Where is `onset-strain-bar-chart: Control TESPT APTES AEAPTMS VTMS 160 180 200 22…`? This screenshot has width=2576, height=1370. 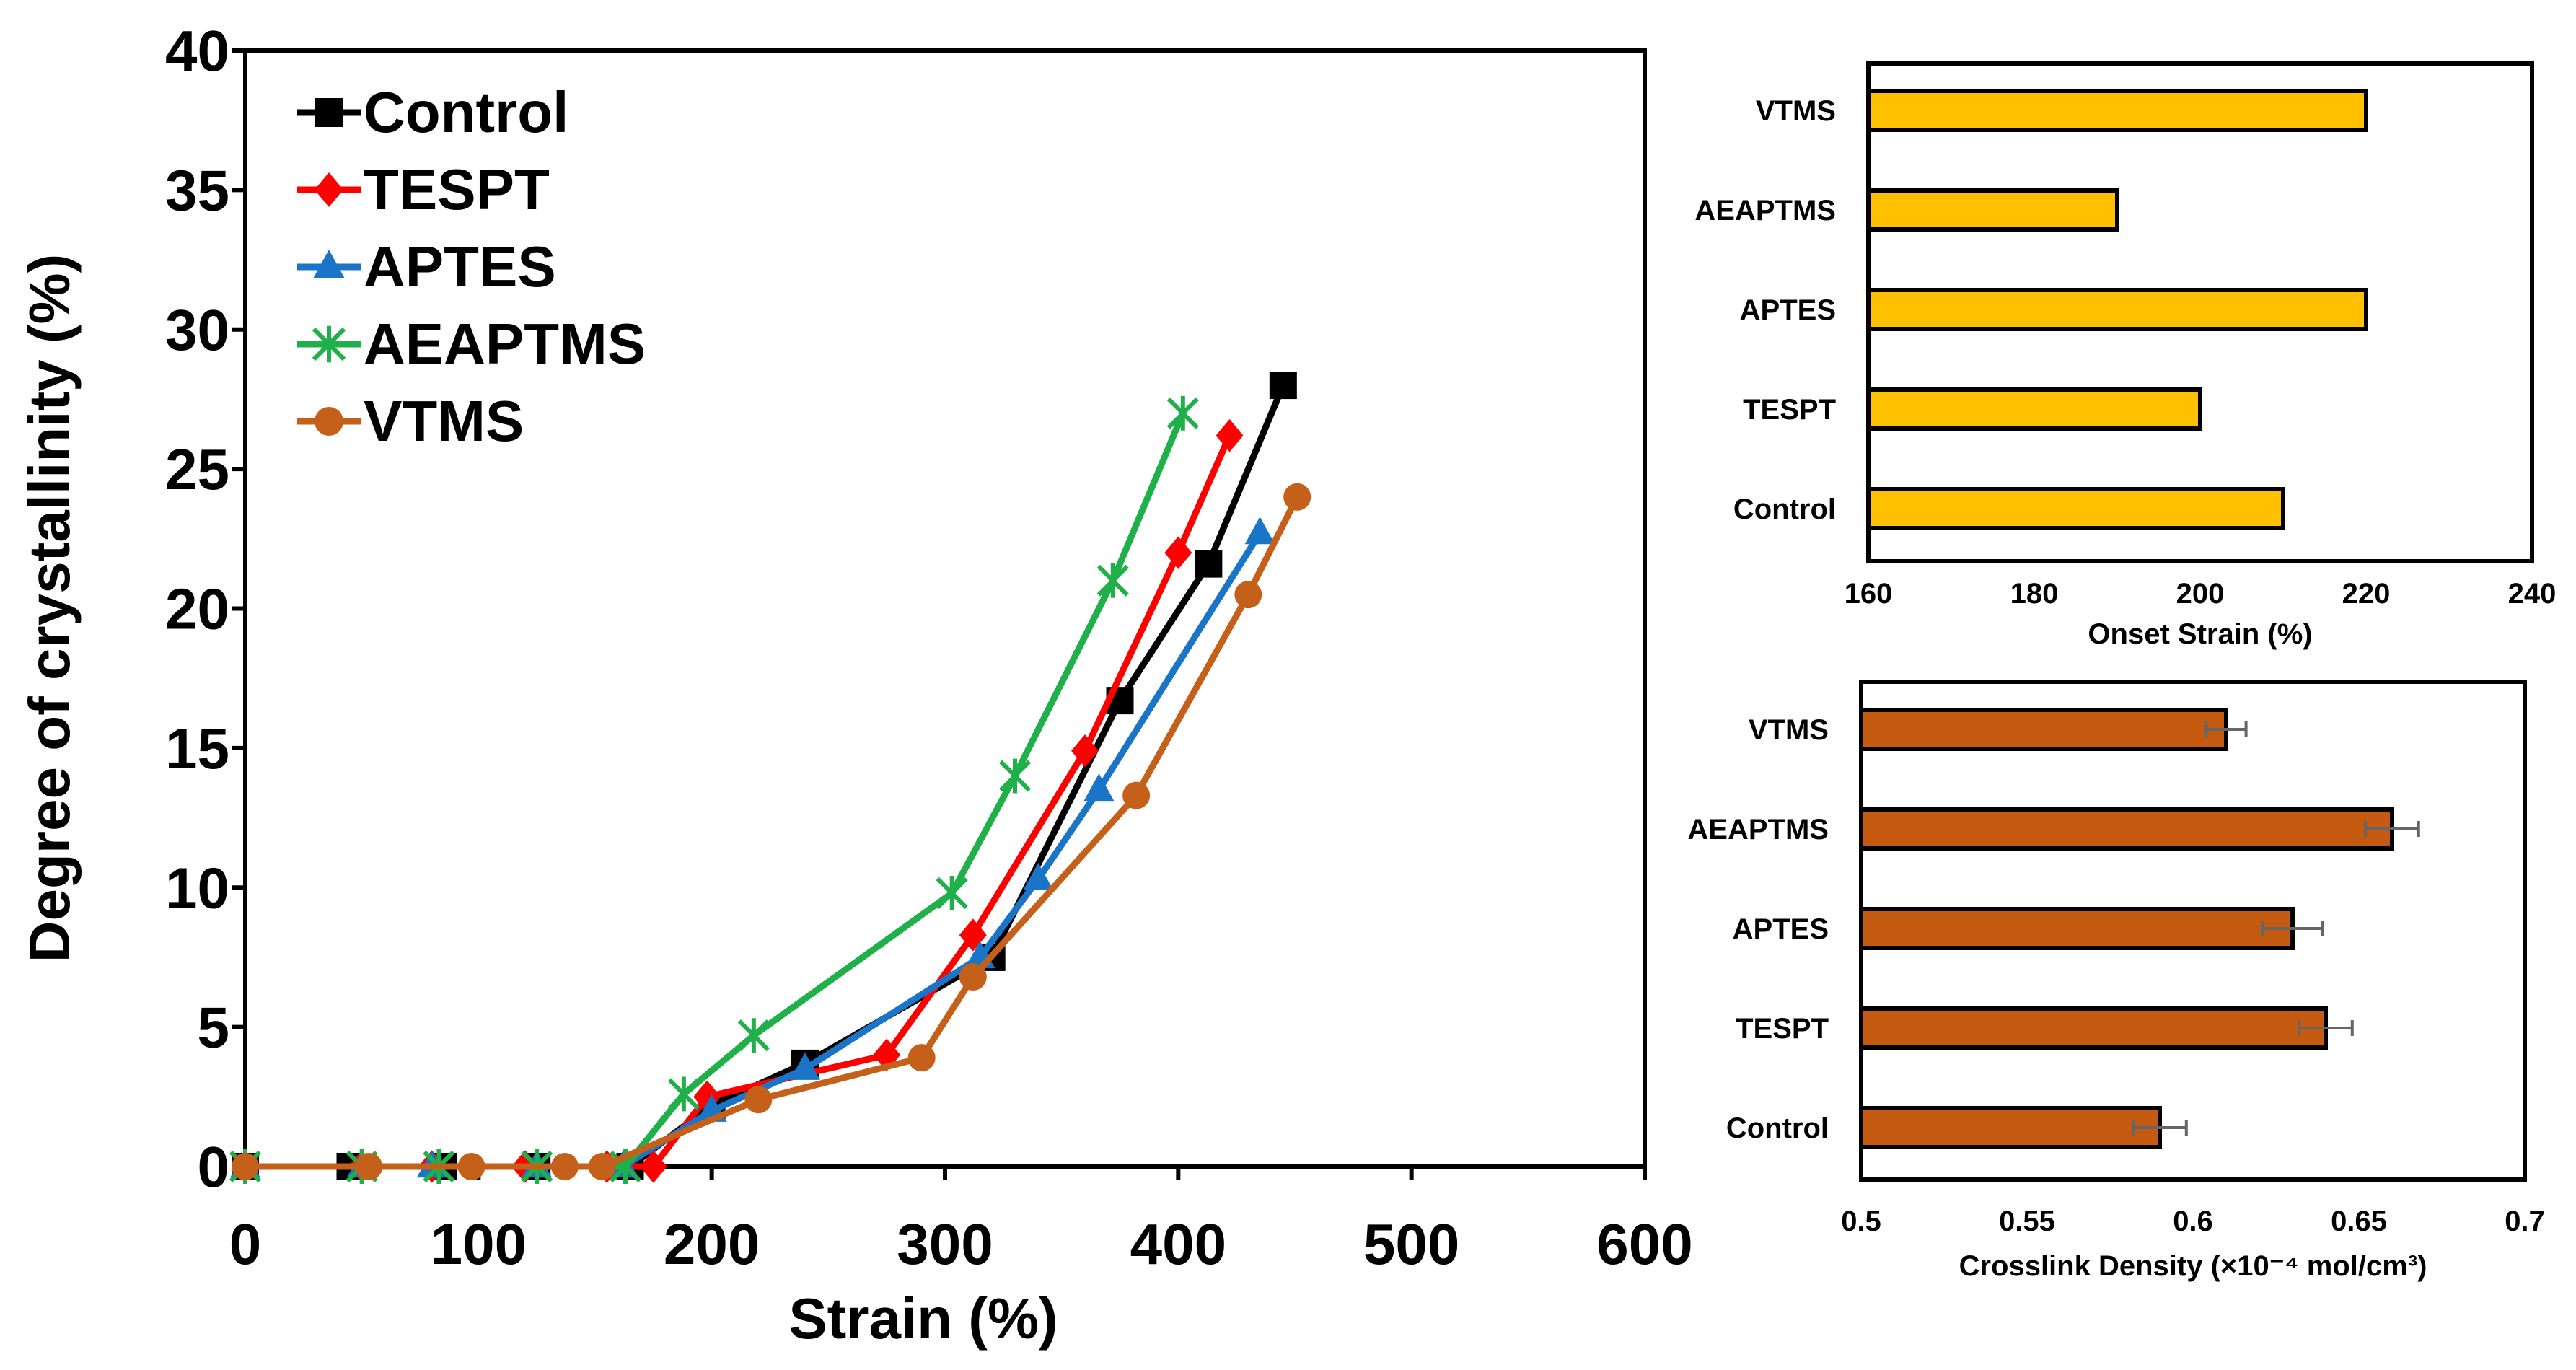 onset-strain-bar-chart: Control TESPT APTES AEAPTMS VTMS 160 180 200 22… is located at coordinates (2125, 355).